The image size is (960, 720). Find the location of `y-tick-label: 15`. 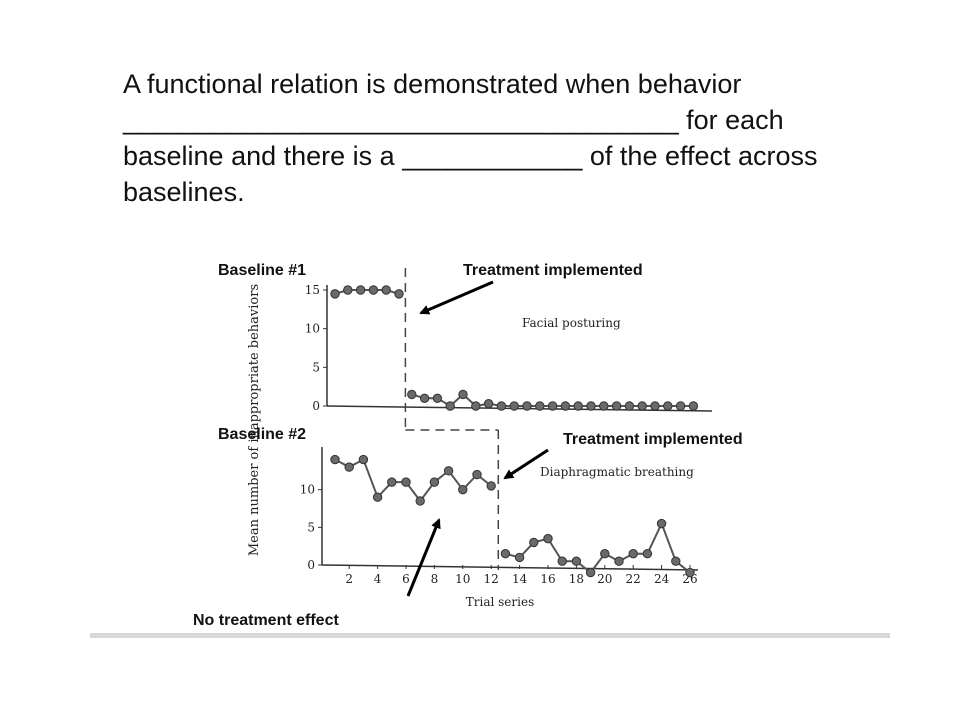

y-tick-label: 15 is located at coordinates (312, 290).